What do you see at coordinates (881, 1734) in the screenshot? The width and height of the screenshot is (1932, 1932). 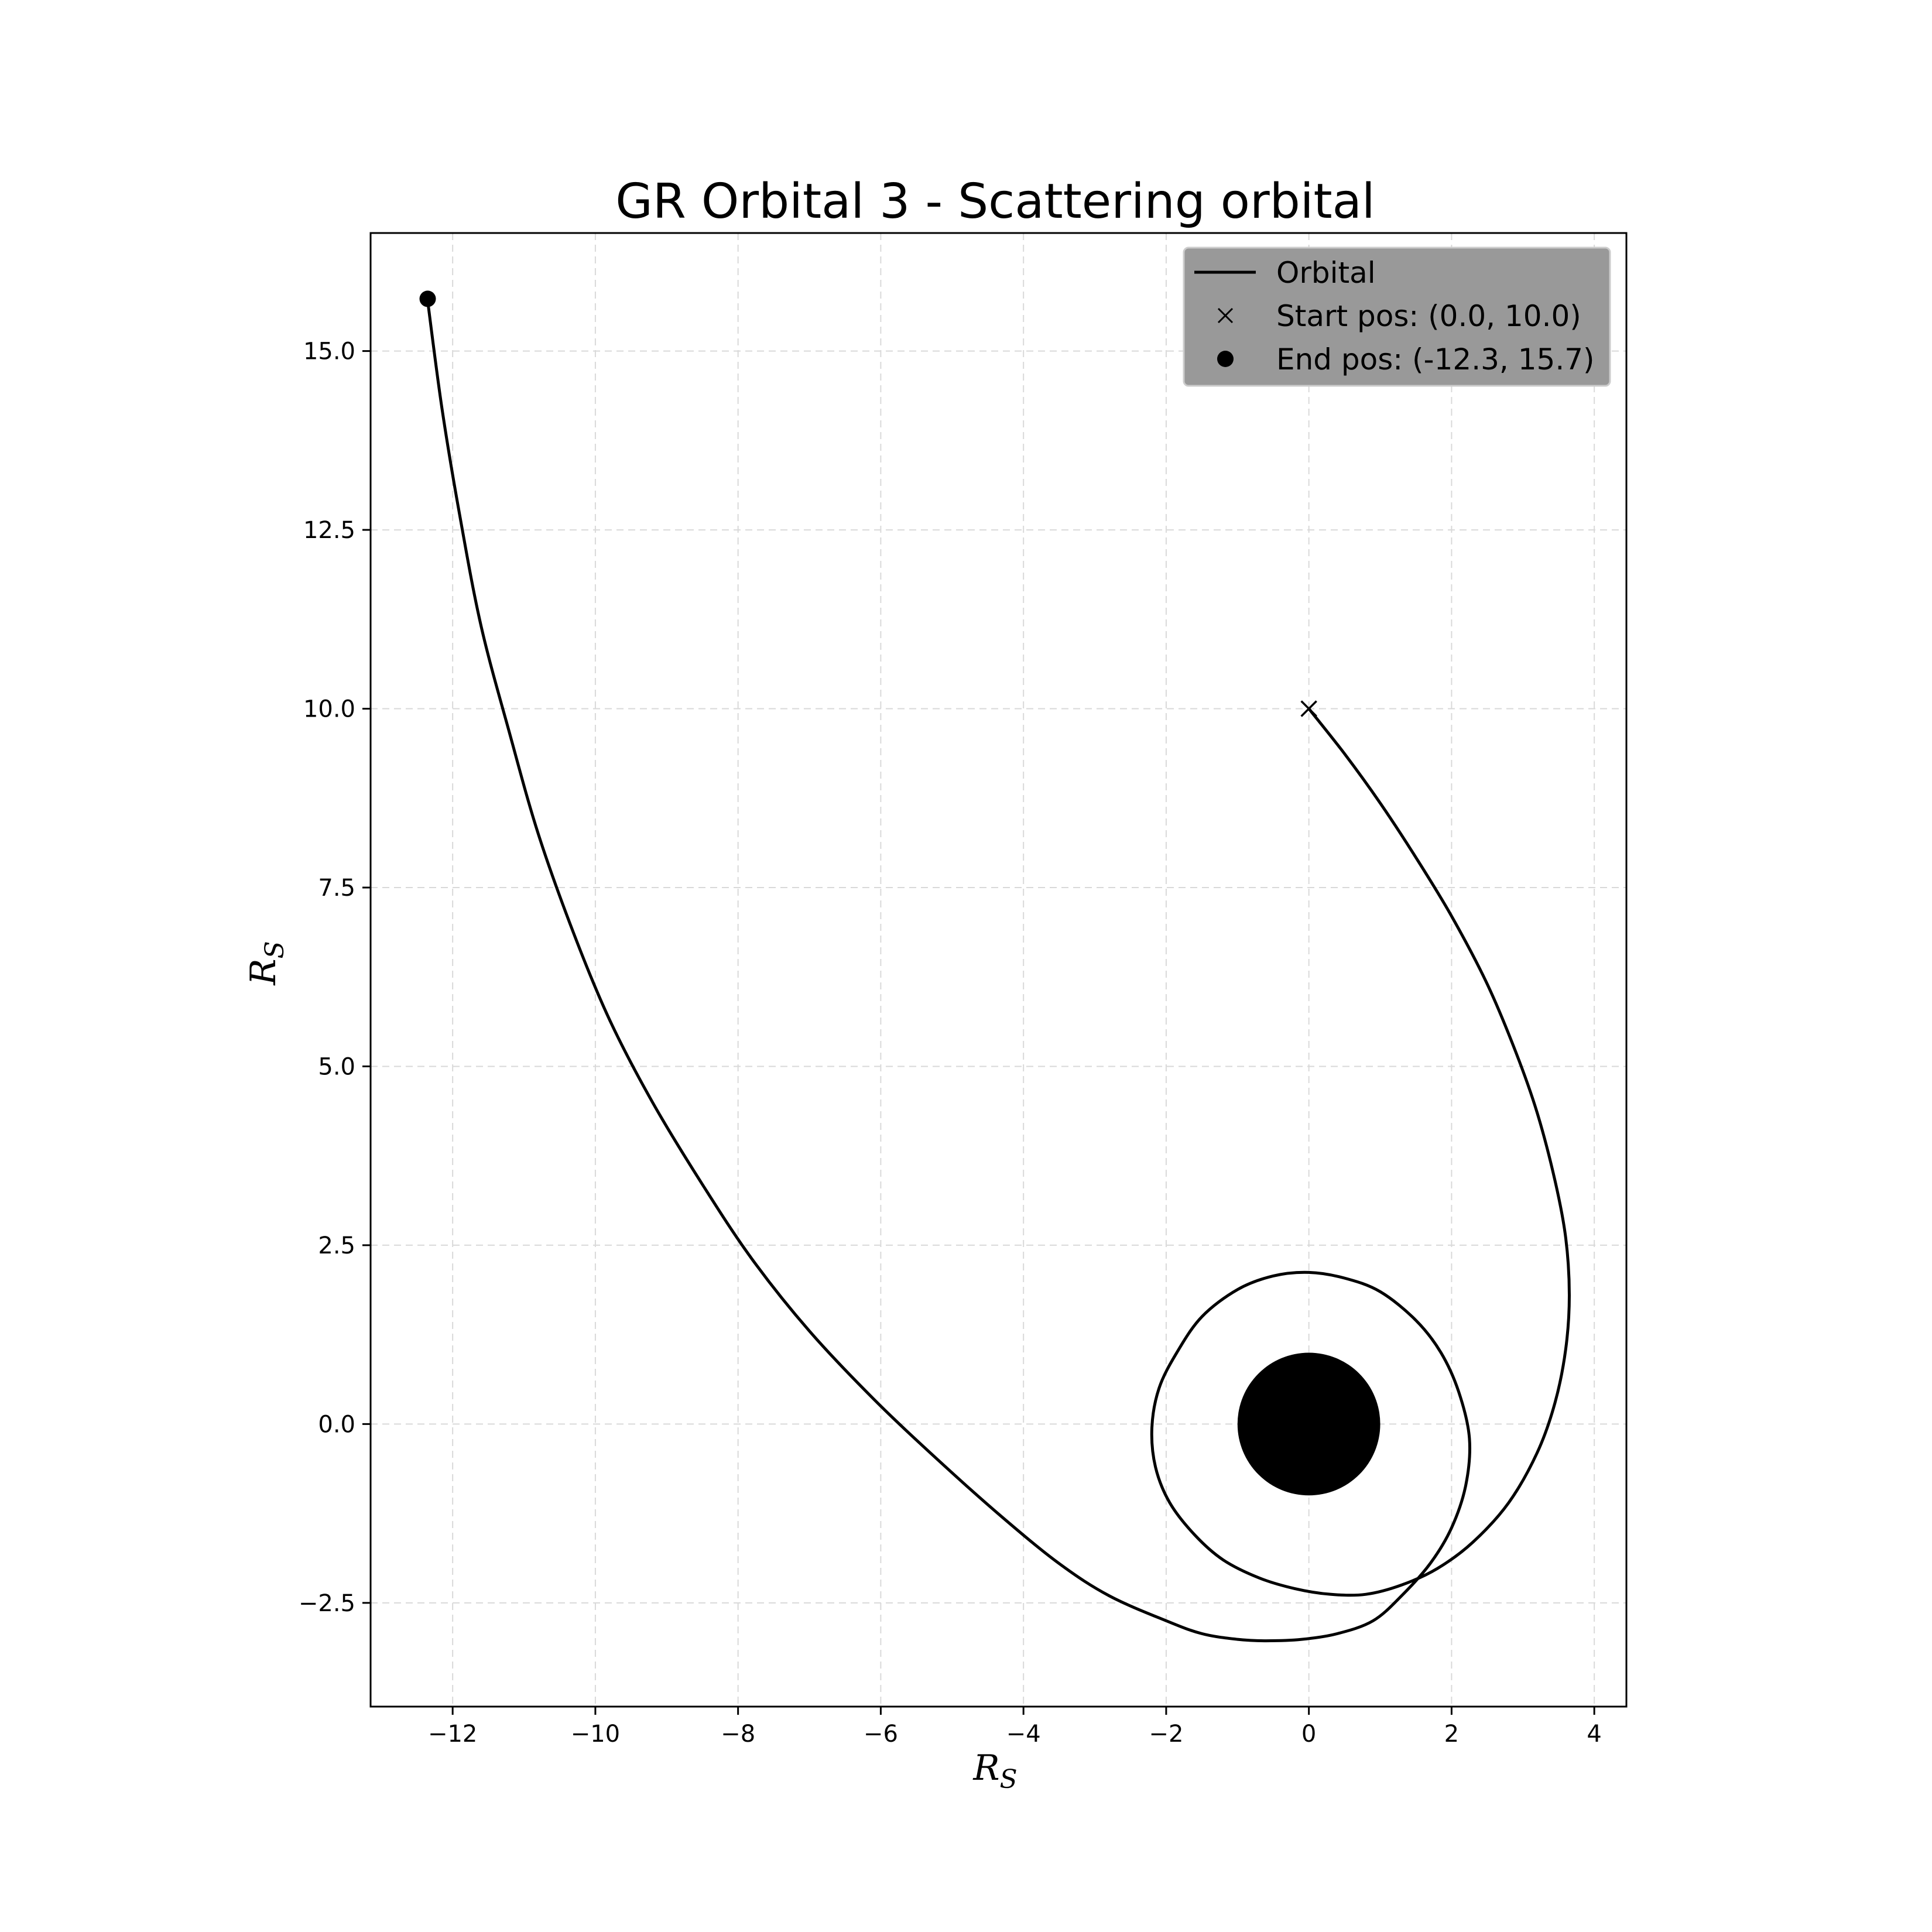 I see `x-tick-label: −6` at bounding box center [881, 1734].